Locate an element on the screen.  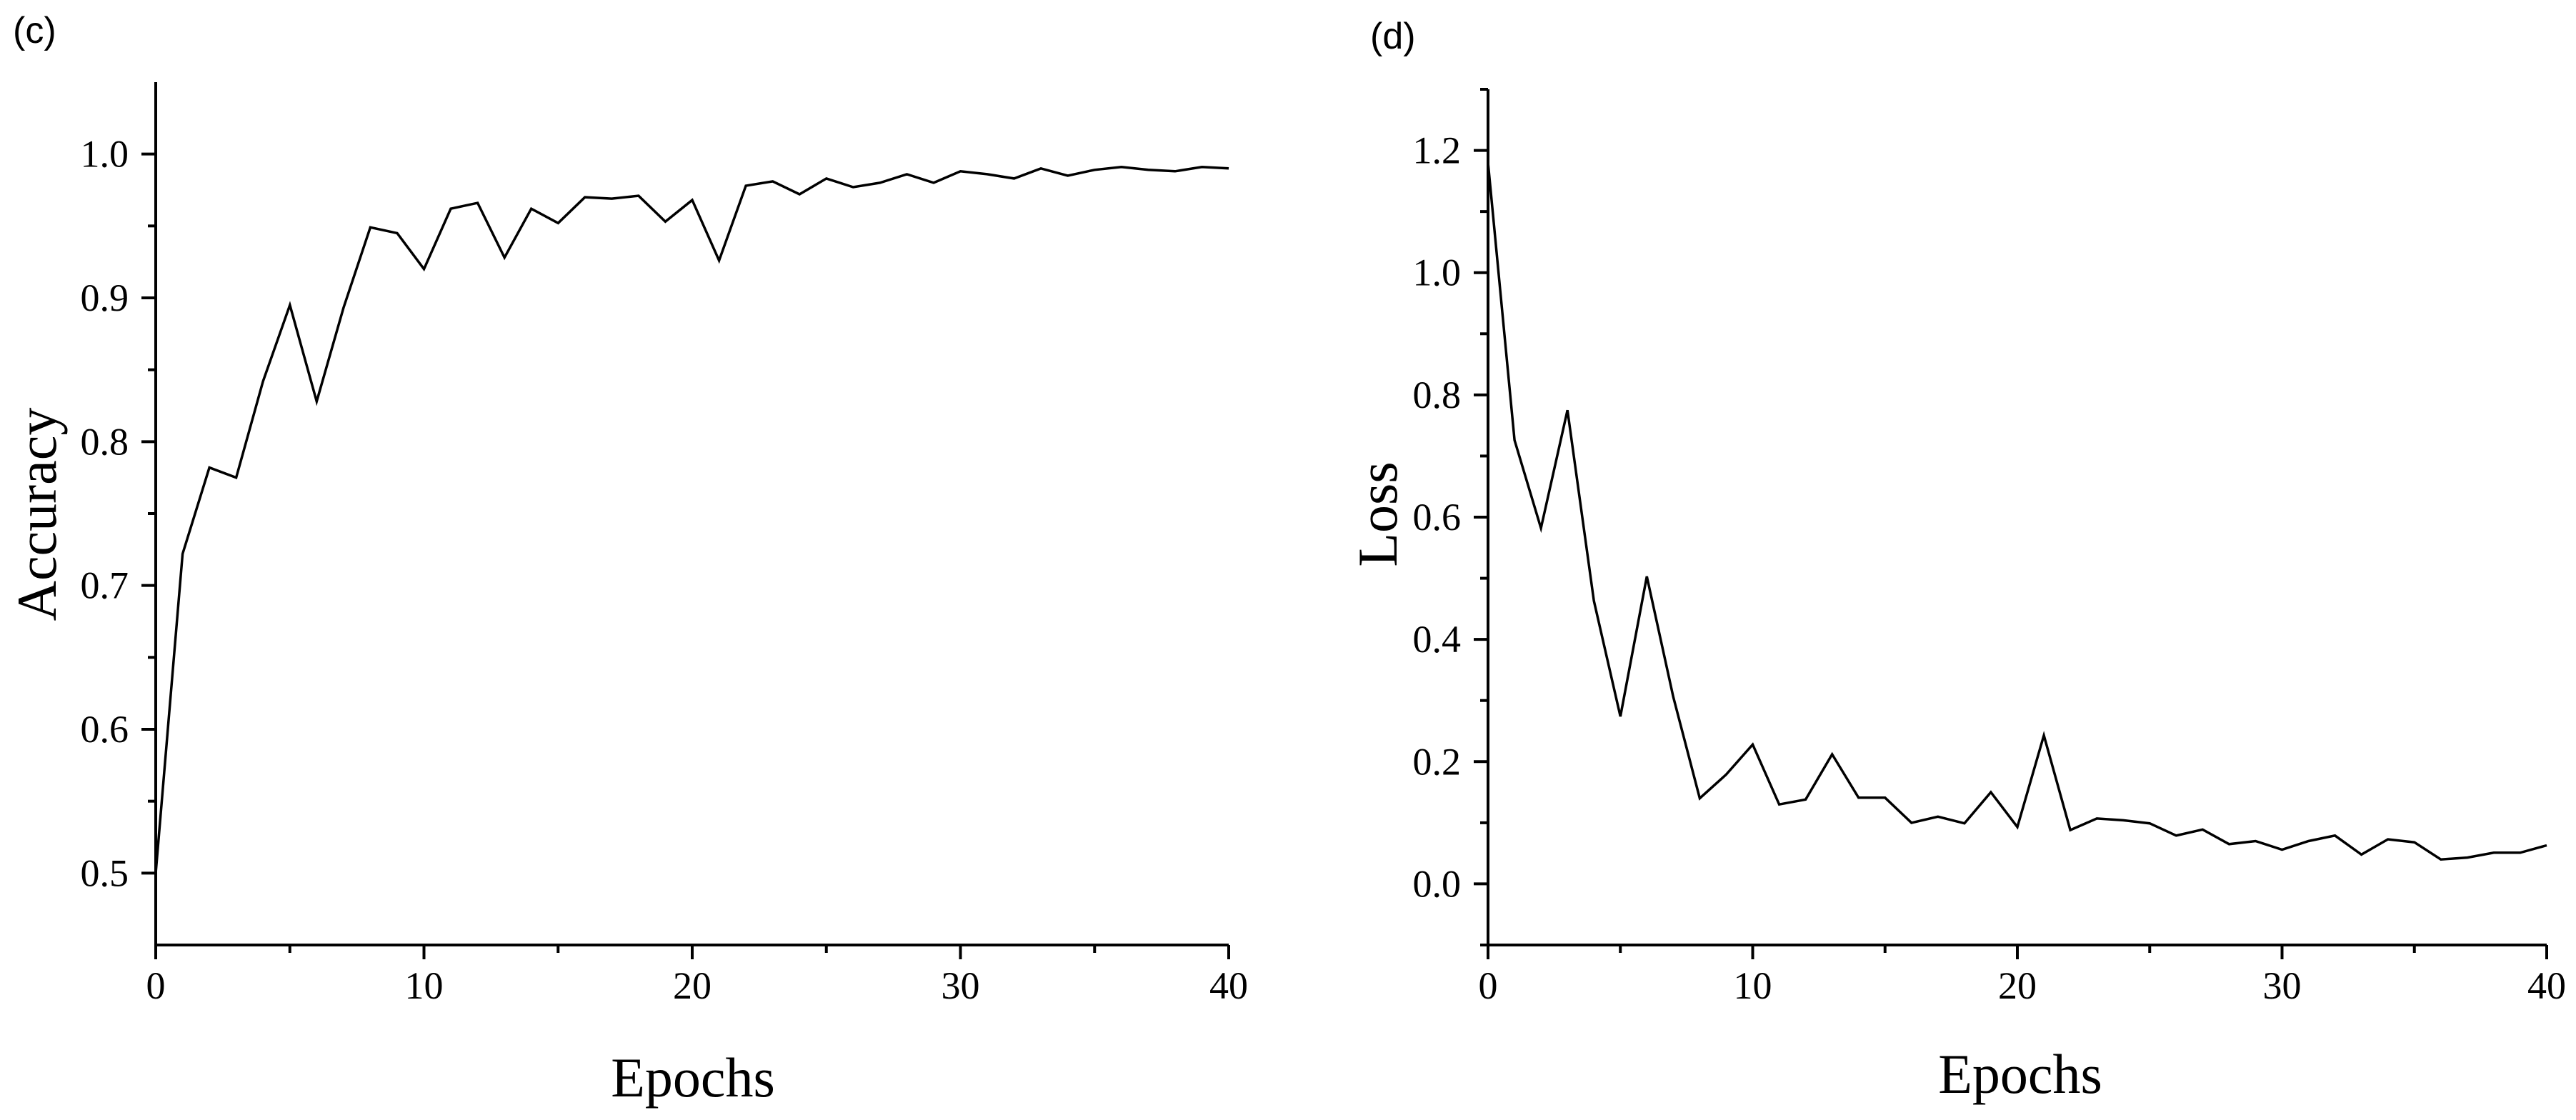
loss-x-tick-label: 20 is located at coordinates (2018, 985).